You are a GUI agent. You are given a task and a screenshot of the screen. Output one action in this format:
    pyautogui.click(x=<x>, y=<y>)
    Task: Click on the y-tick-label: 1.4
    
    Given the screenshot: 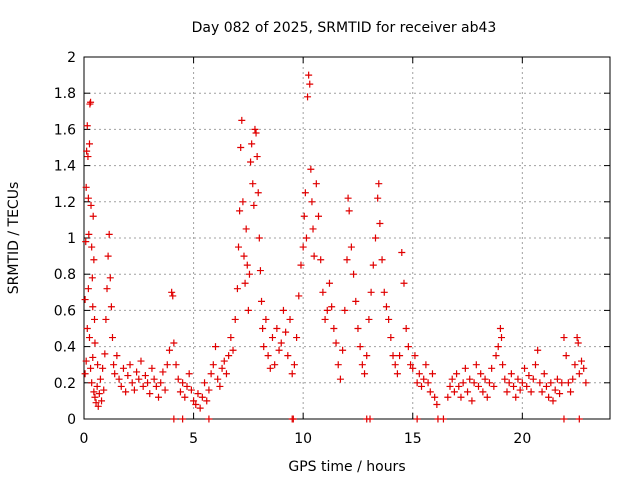 What is the action you would take?
    pyautogui.click(x=65, y=167)
    